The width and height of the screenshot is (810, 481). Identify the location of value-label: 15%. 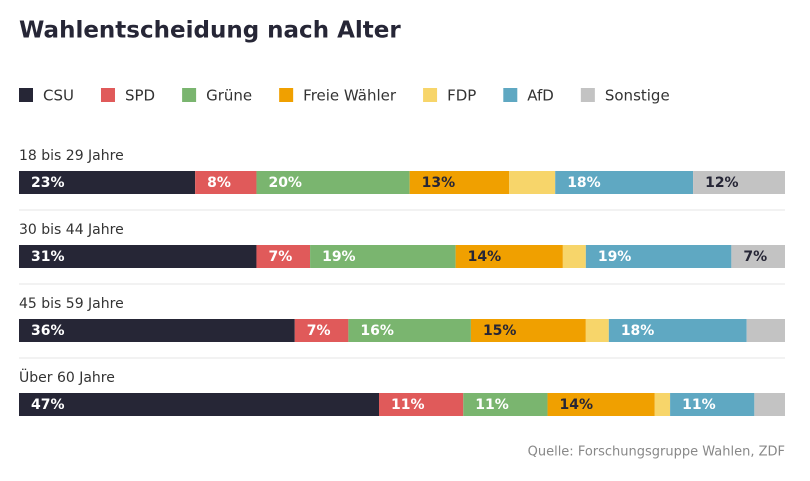
(500, 331).